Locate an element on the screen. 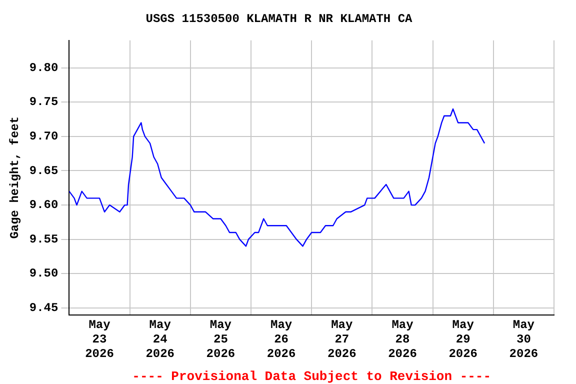  y-tick-label: 9.60 is located at coordinates (43, 205).